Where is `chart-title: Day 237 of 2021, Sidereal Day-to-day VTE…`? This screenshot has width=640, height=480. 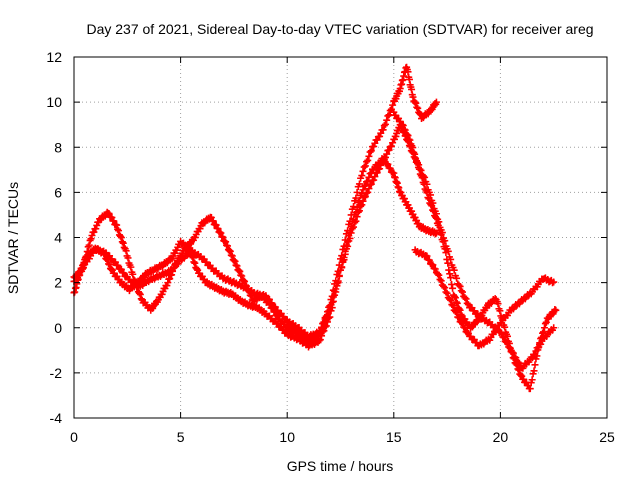 chart-title: Day 237 of 2021, Sidereal Day-to-day VTE… is located at coordinates (339, 29).